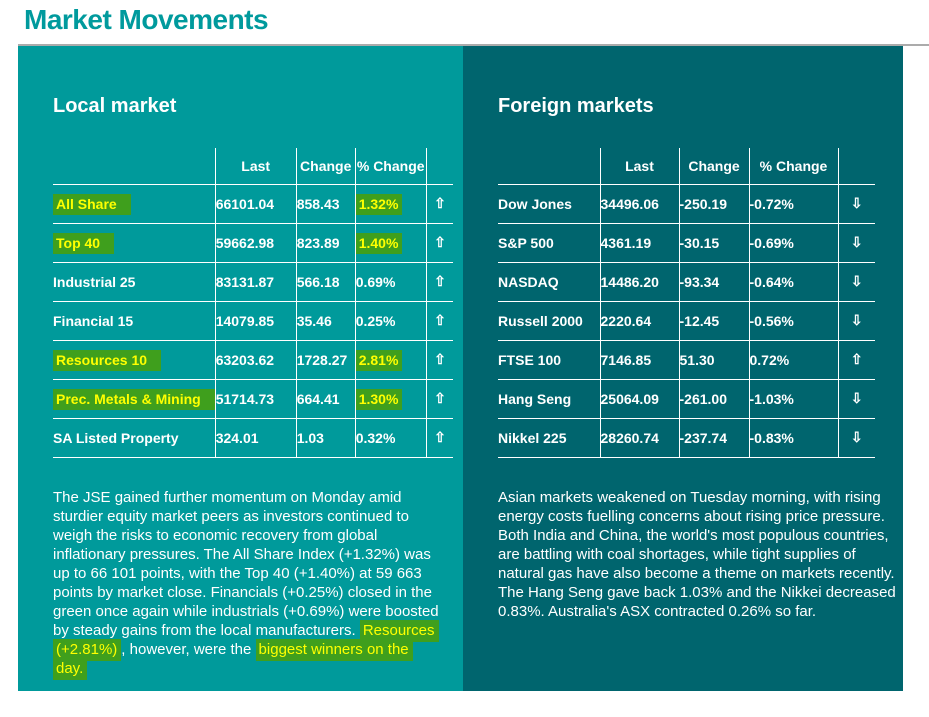  What do you see at coordinates (639, 204) in the screenshot?
I see `last-value-cell: 34496.06` at bounding box center [639, 204].